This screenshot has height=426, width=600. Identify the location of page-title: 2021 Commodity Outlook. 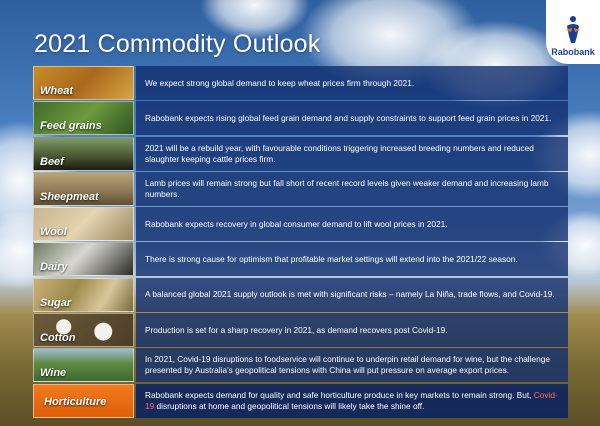
(177, 44).